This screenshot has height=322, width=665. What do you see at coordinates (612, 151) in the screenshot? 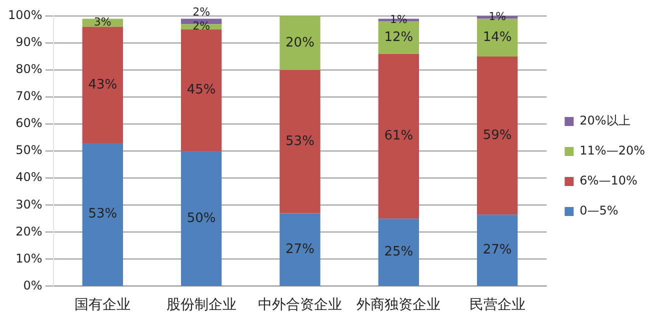
I see `legend-label: 11%—20%` at bounding box center [612, 151].